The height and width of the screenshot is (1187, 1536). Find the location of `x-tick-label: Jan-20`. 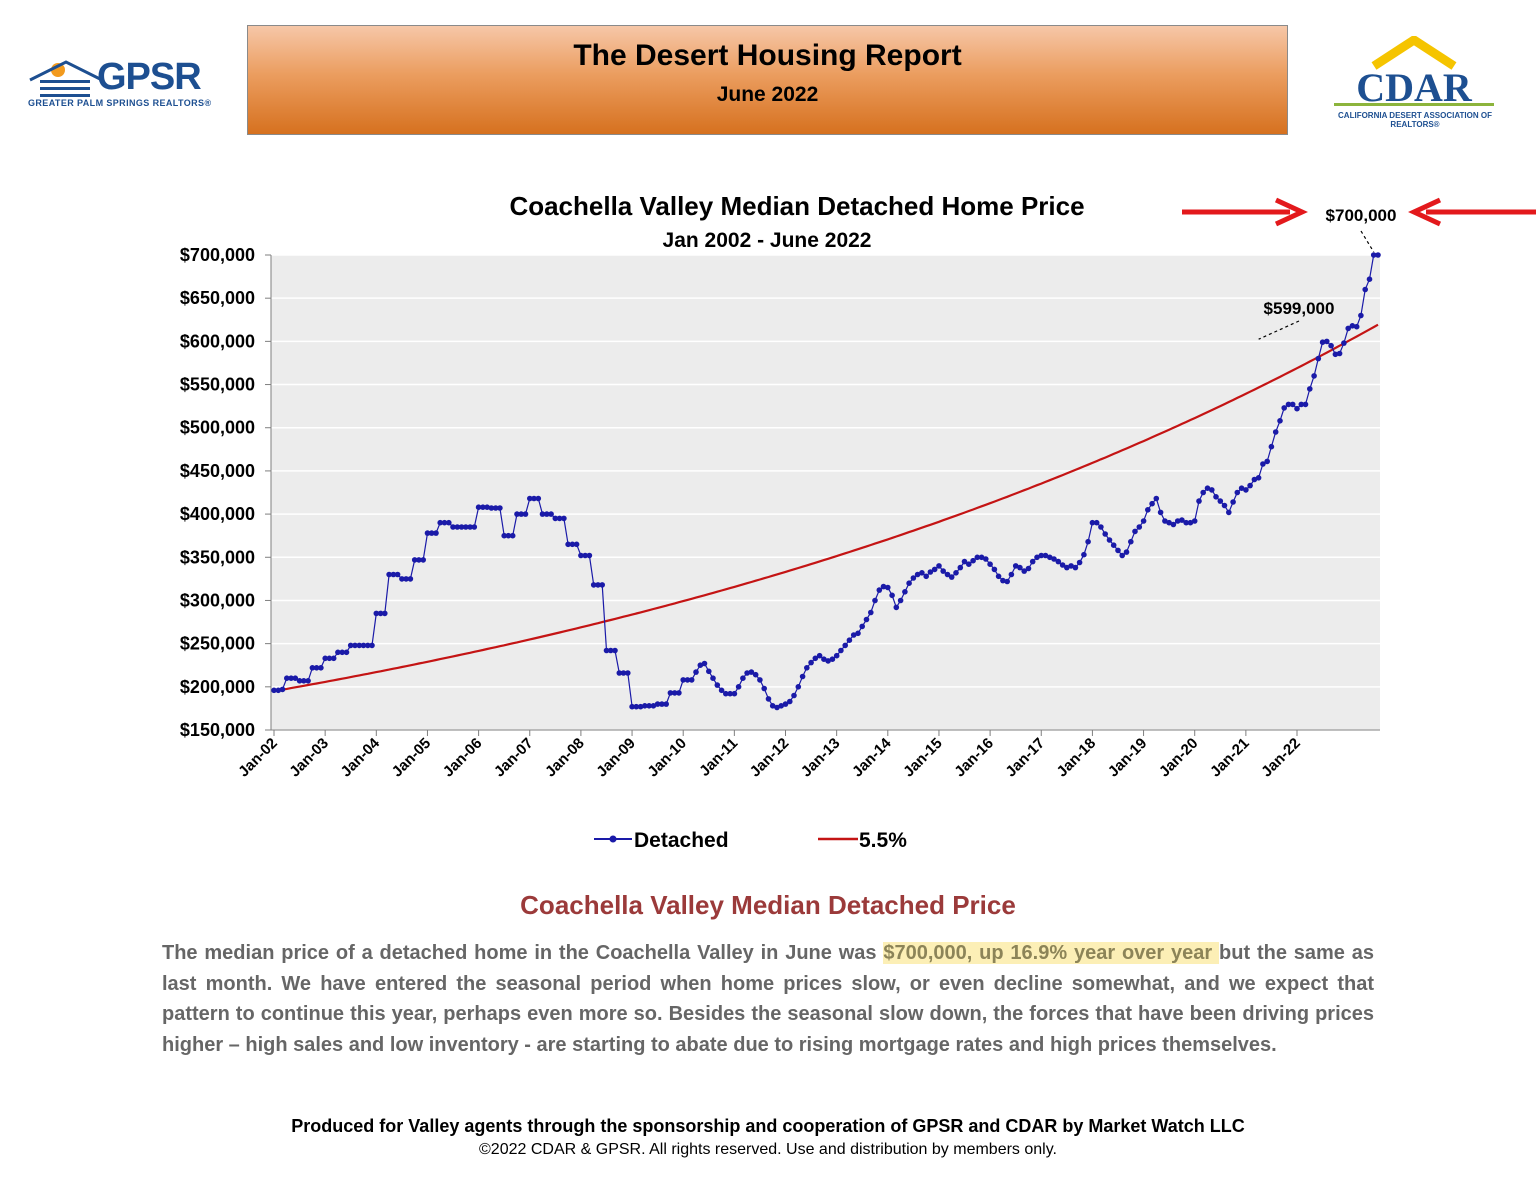

x-tick-label: Jan-20 is located at coordinates (1179, 758).